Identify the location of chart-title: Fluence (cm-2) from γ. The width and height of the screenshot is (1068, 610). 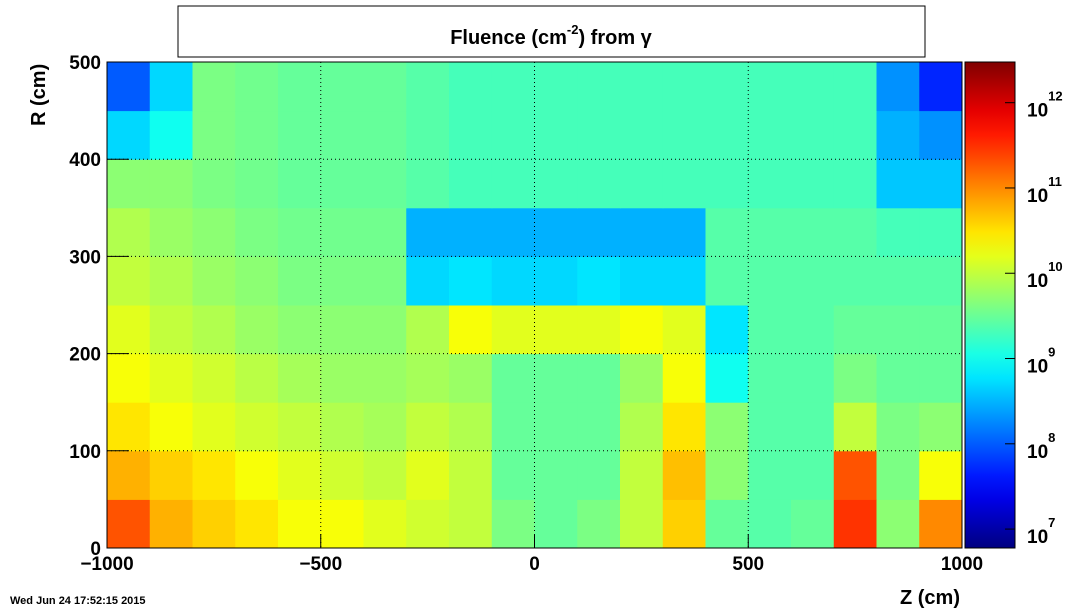
(551, 35).